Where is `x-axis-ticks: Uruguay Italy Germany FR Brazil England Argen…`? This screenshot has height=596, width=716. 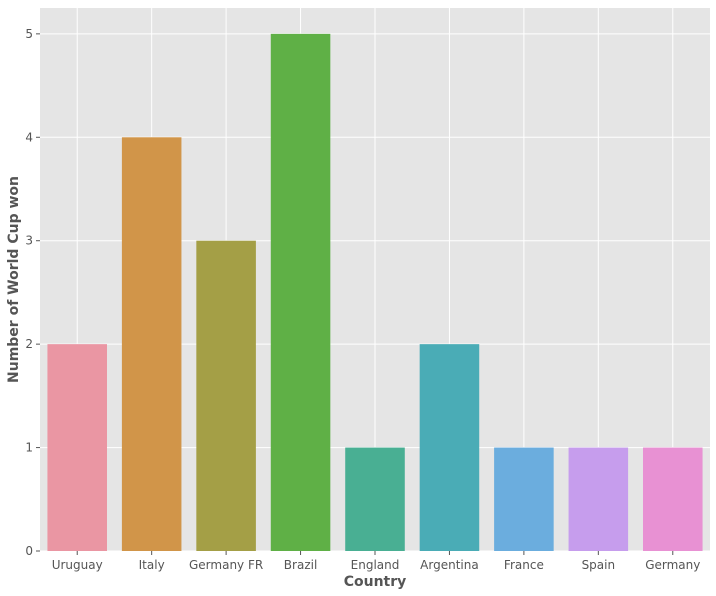
x-axis-ticks: Uruguay Italy Germany FR Brazil England Argen… is located at coordinates (376, 561).